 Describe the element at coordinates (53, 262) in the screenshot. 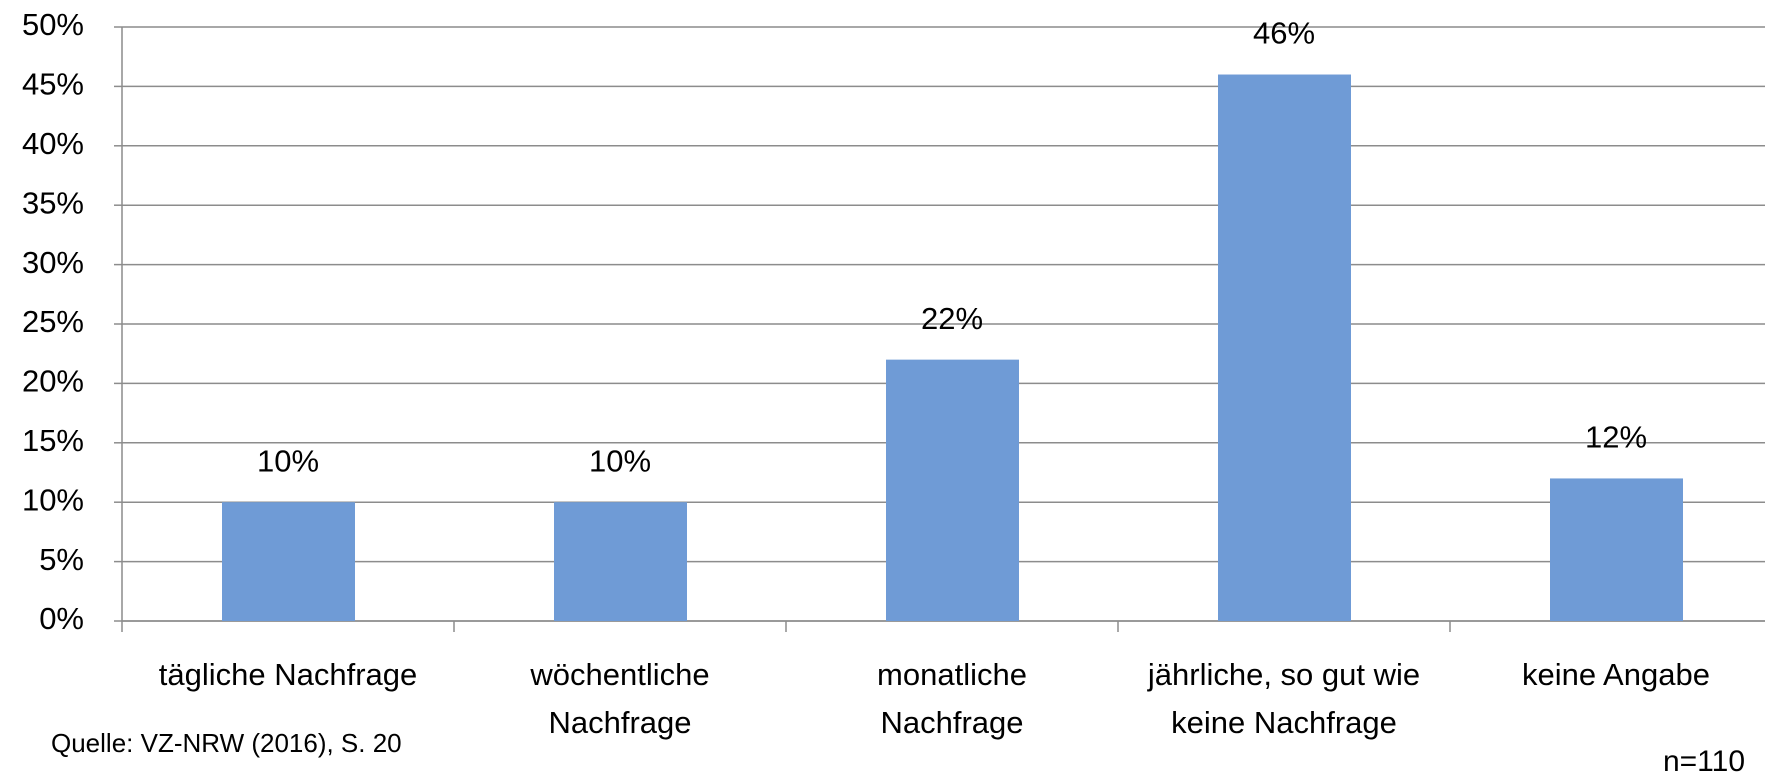

I see `y-tick-label: 30%` at that location.